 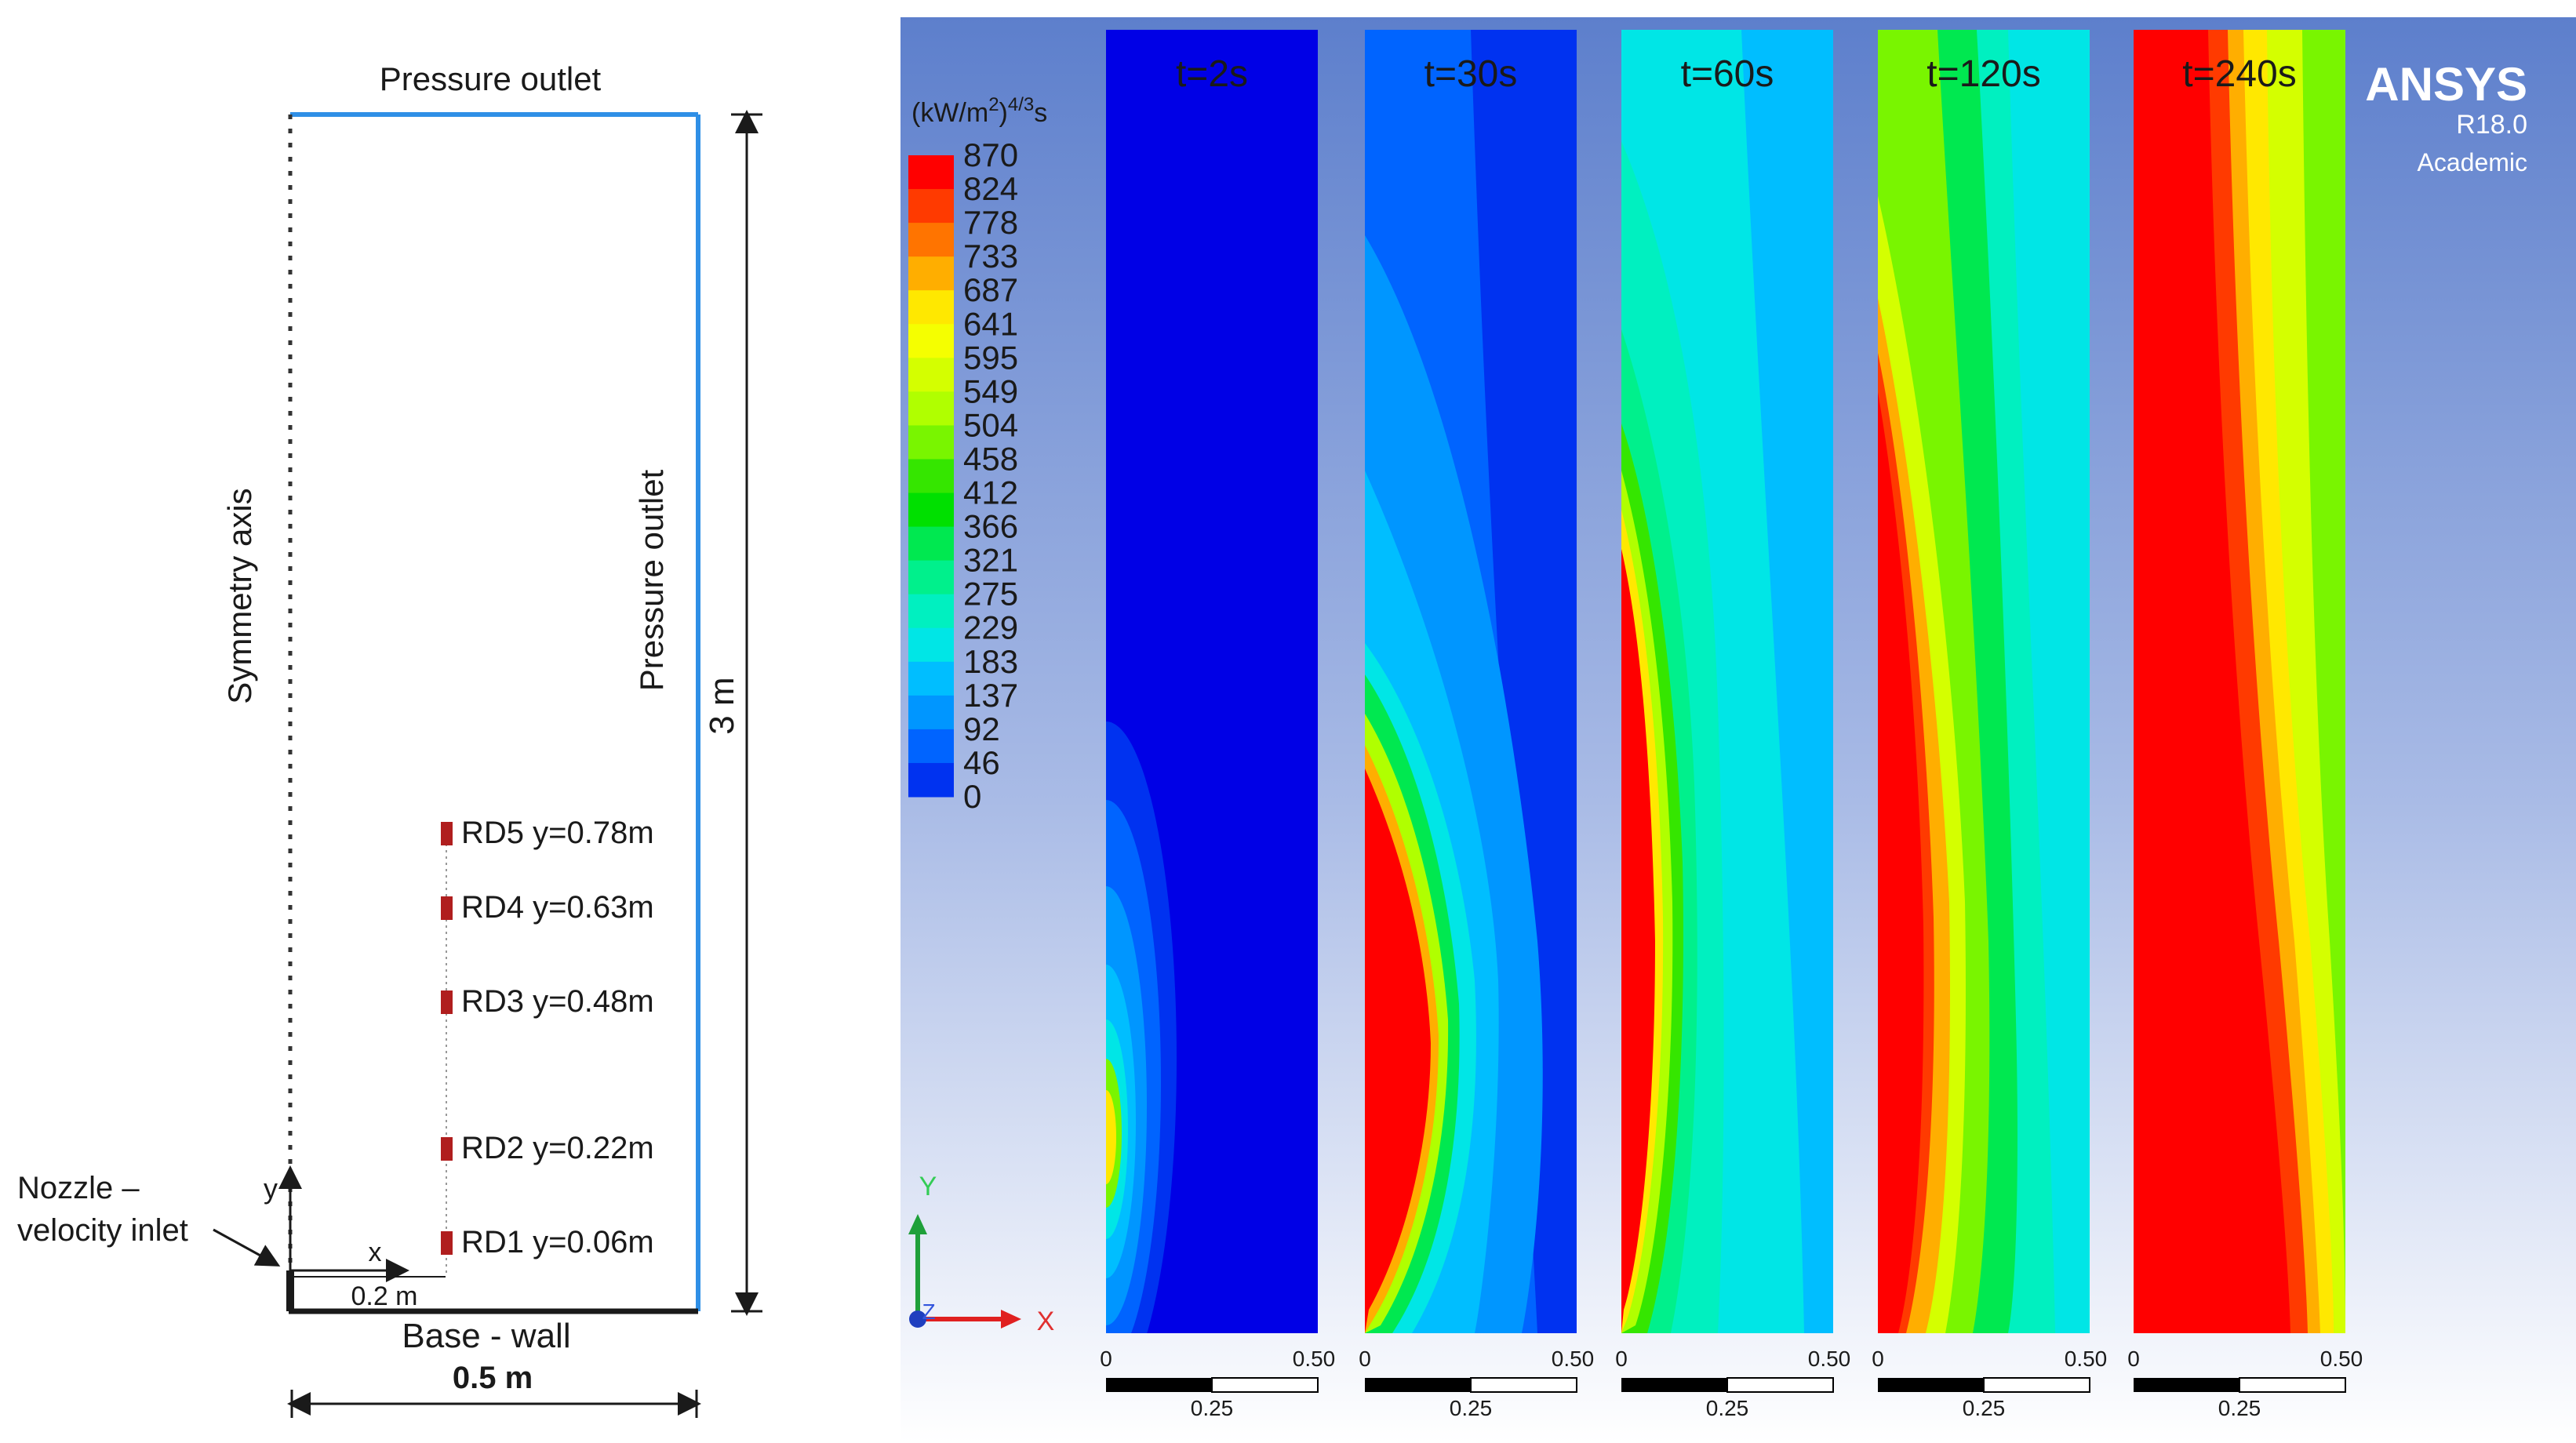 I want to click on legend-tick-label: 733, so click(x=990, y=256).